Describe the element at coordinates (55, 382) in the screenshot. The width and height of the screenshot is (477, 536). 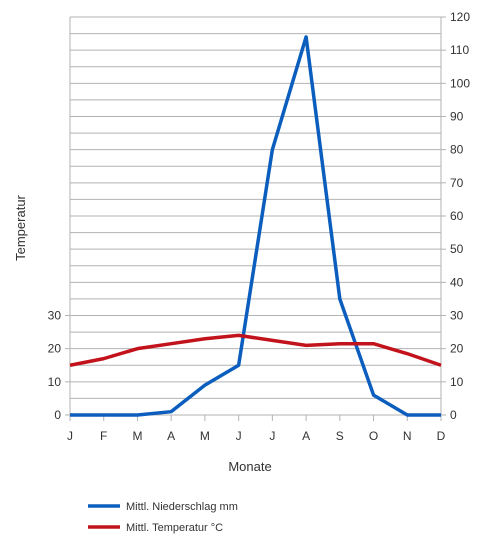
I see `left-tick-label: 10` at that location.